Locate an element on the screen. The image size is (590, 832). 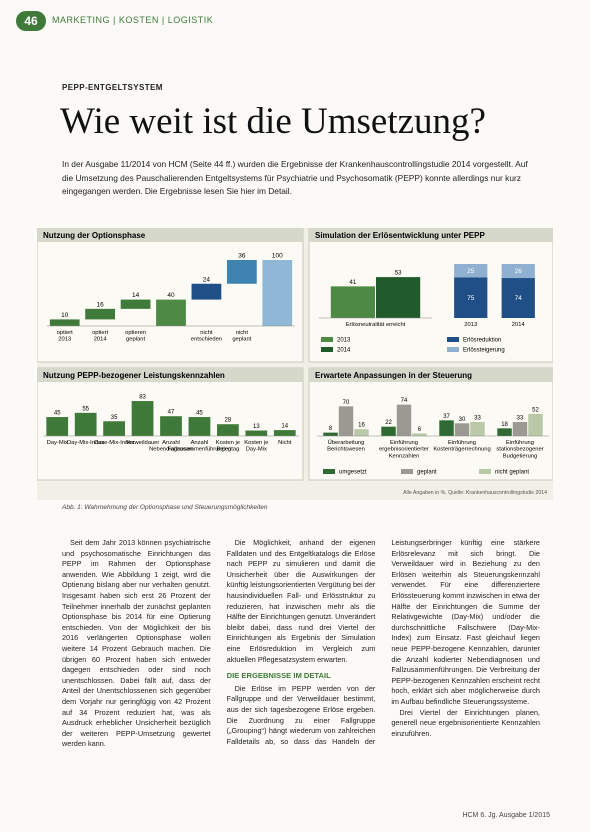
category-label: Einführung Kostenträgerrechnung is located at coordinates (461, 446).